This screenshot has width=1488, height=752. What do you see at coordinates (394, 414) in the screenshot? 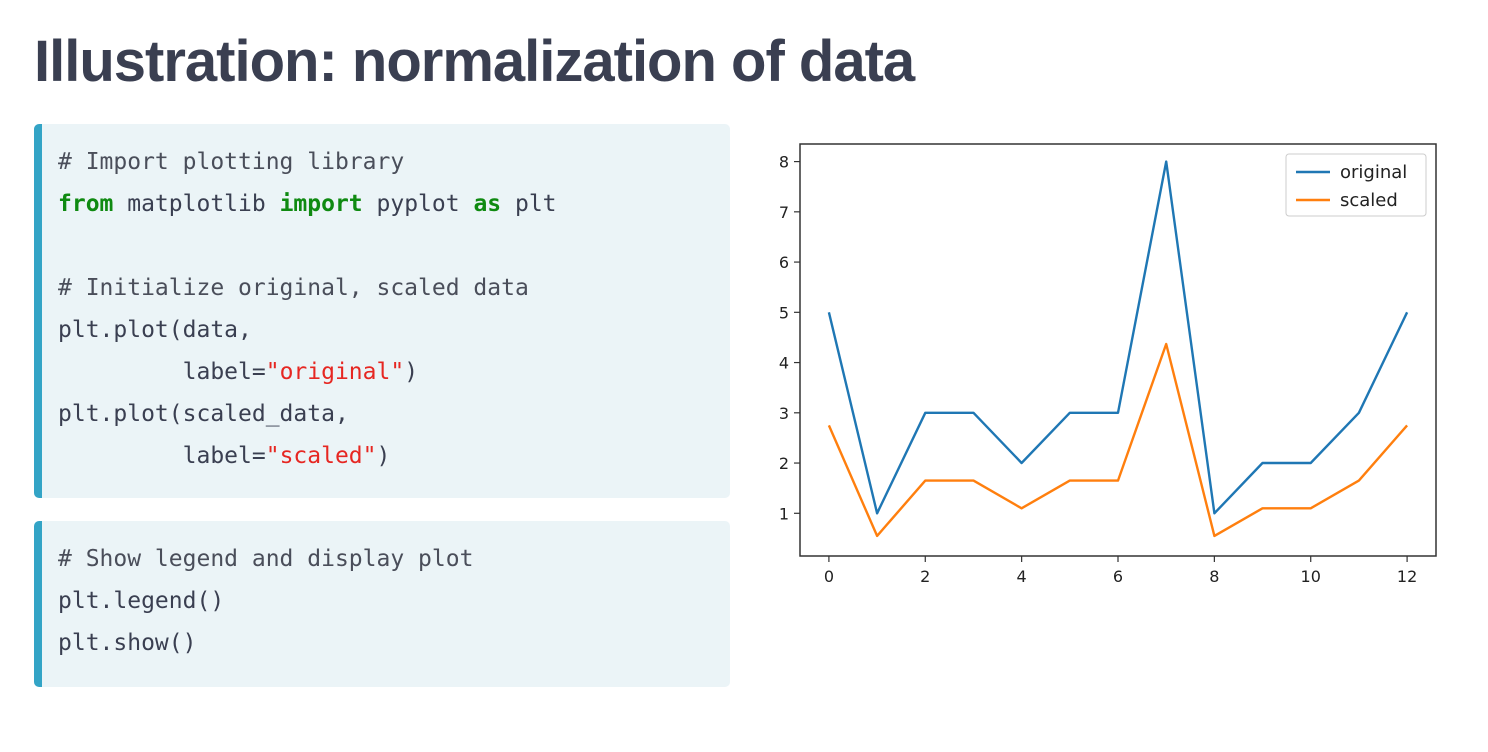
I see `code-line: plt.plot(scaled_data,` at bounding box center [394, 414].